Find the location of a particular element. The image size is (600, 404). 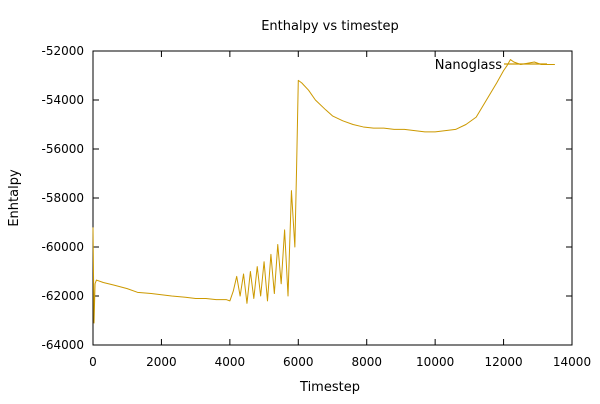

x-tick-label: 14000 is located at coordinates (572, 362).